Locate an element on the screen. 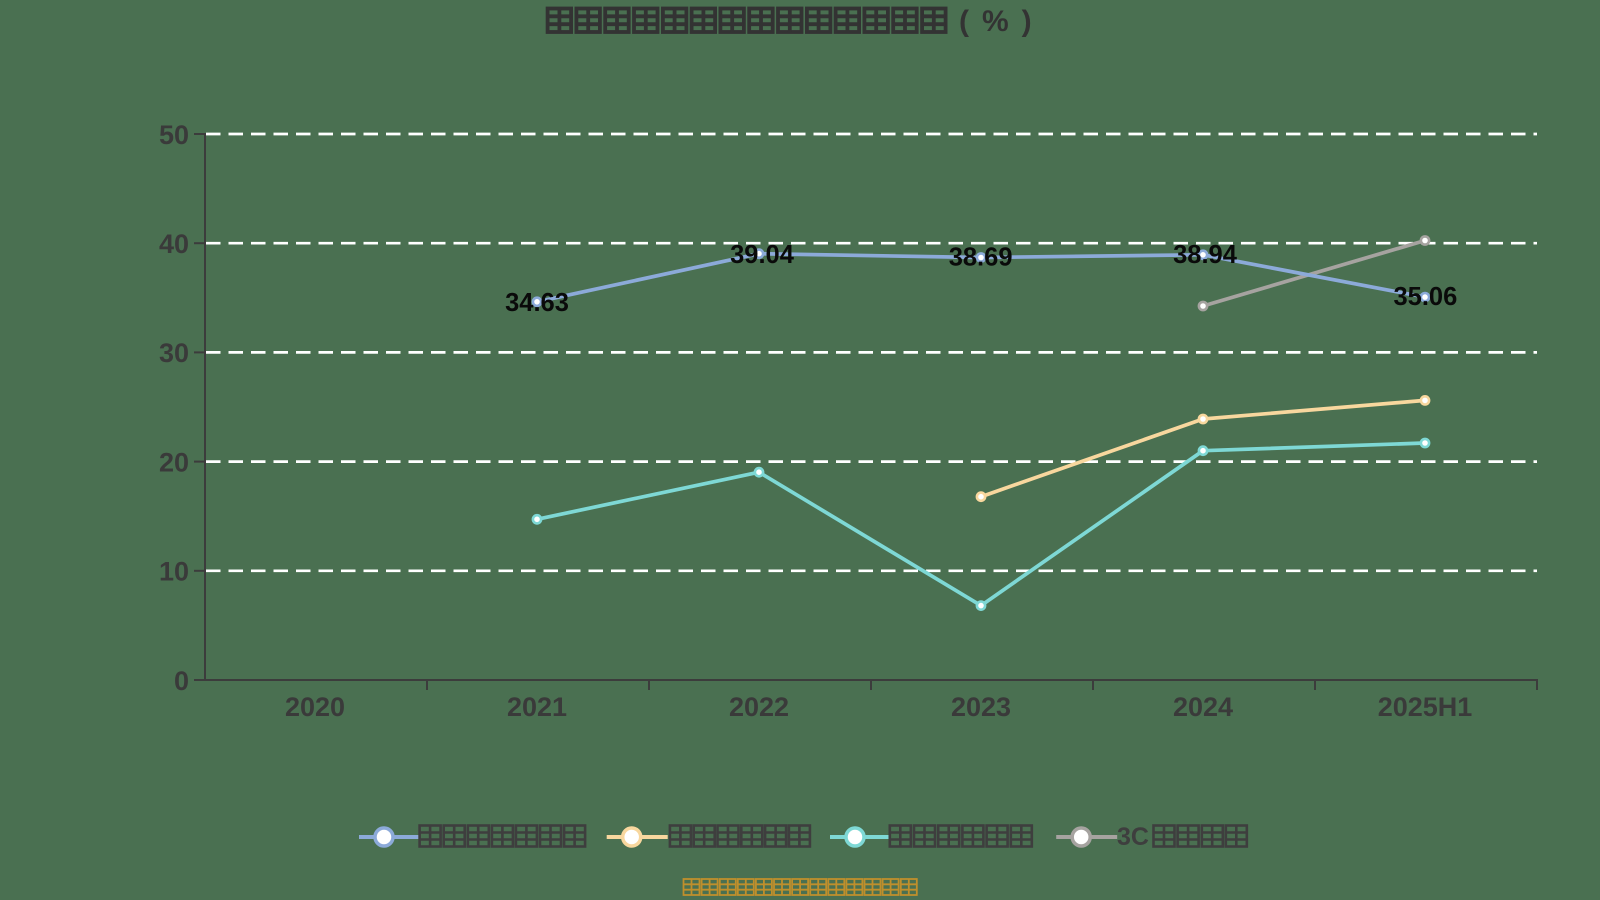 This screenshot has width=1600, height=900. svg-text: 2025H1 is located at coordinates (1425, 707).